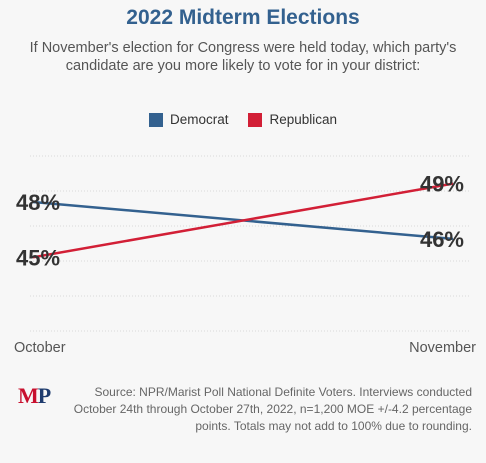  Describe the element at coordinates (34, 395) in the screenshot. I see `marist-logo: MP` at that location.